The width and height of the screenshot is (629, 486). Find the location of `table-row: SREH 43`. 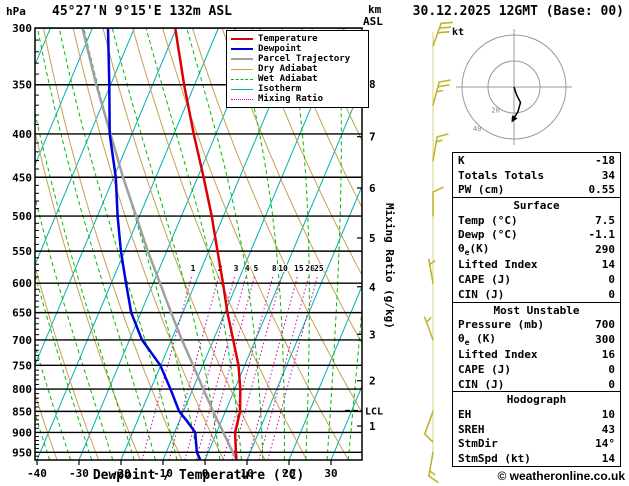

table-row: SREH 43 is located at coordinates (536, 429).